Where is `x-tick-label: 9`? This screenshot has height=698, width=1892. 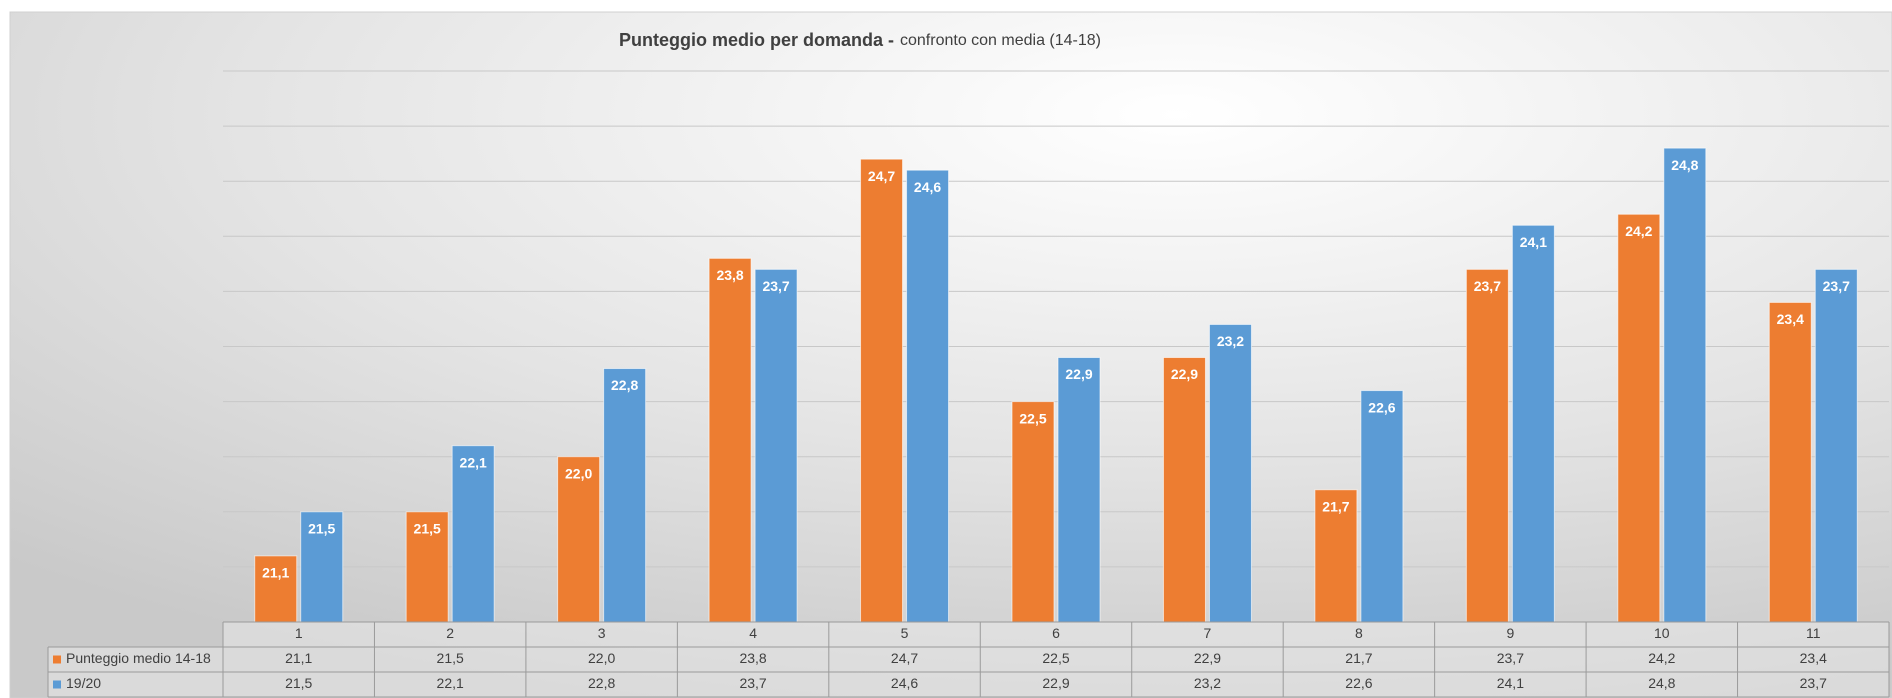
x-tick-label: 9 is located at coordinates (1510, 633).